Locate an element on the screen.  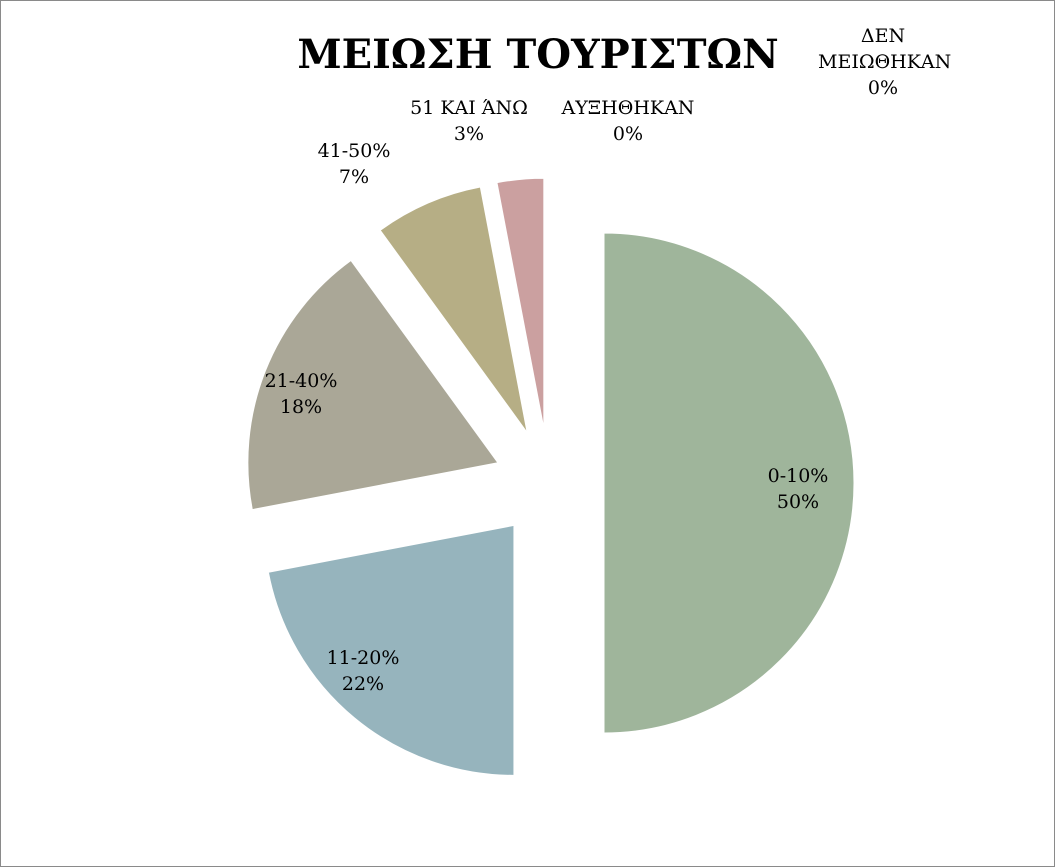
data-label: 21-40% 18% is located at coordinates (301, 394).